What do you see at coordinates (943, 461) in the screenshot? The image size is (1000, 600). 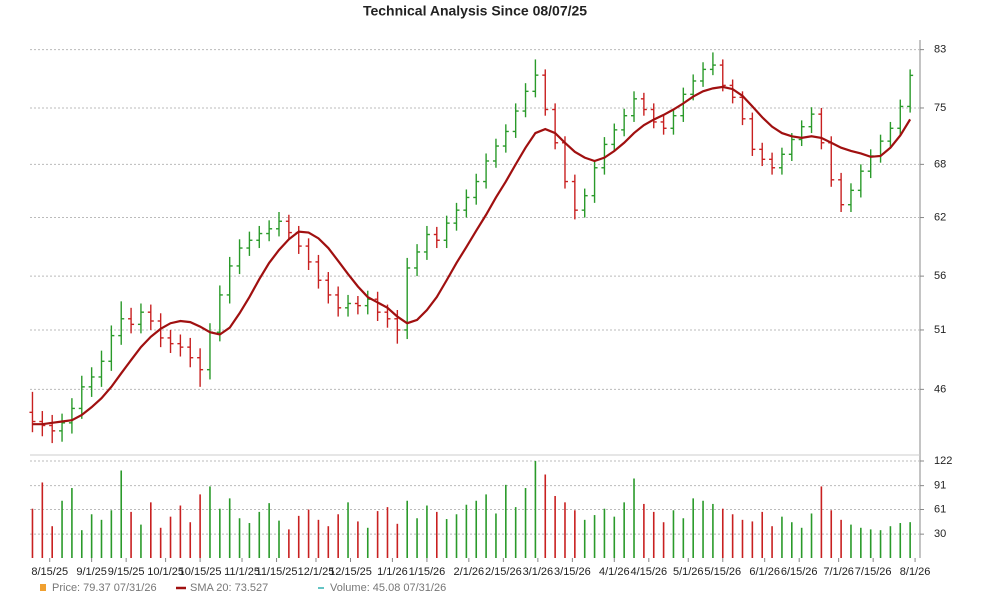 I see `y2-tick-label: 122` at bounding box center [943, 461].